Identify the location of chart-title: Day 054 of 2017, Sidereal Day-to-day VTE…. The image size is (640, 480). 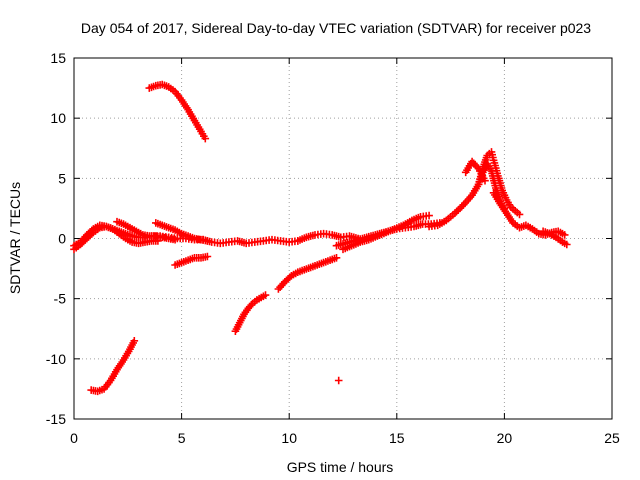
(336, 28).